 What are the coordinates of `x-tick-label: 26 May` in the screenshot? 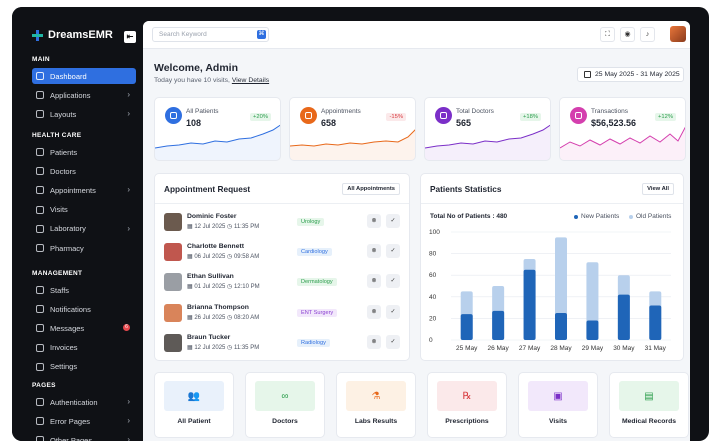 It's located at (498, 348).